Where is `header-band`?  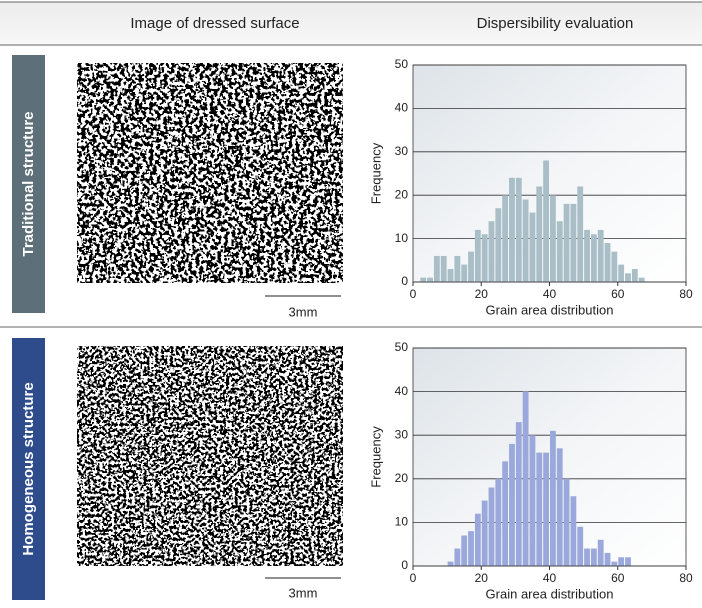 header-band is located at coordinates (351, 23).